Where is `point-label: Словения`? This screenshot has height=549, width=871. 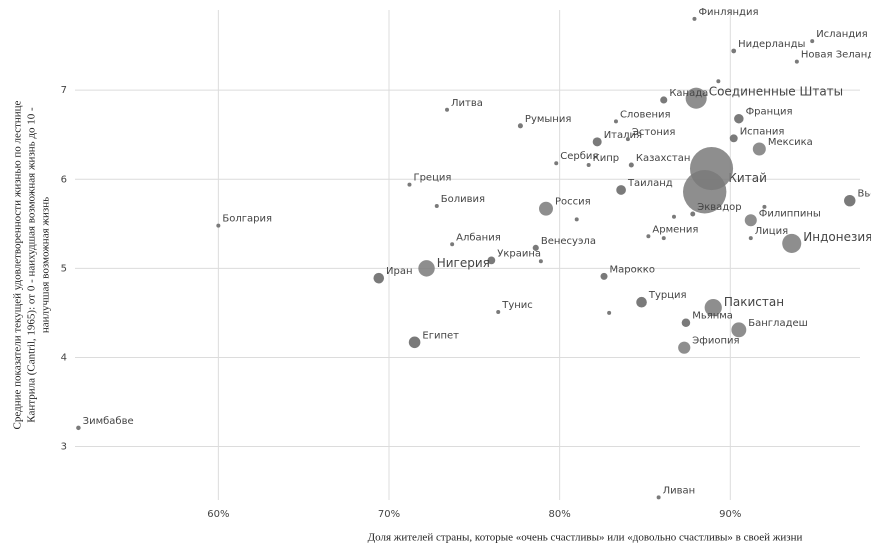
point-label: Словения is located at coordinates (645, 114).